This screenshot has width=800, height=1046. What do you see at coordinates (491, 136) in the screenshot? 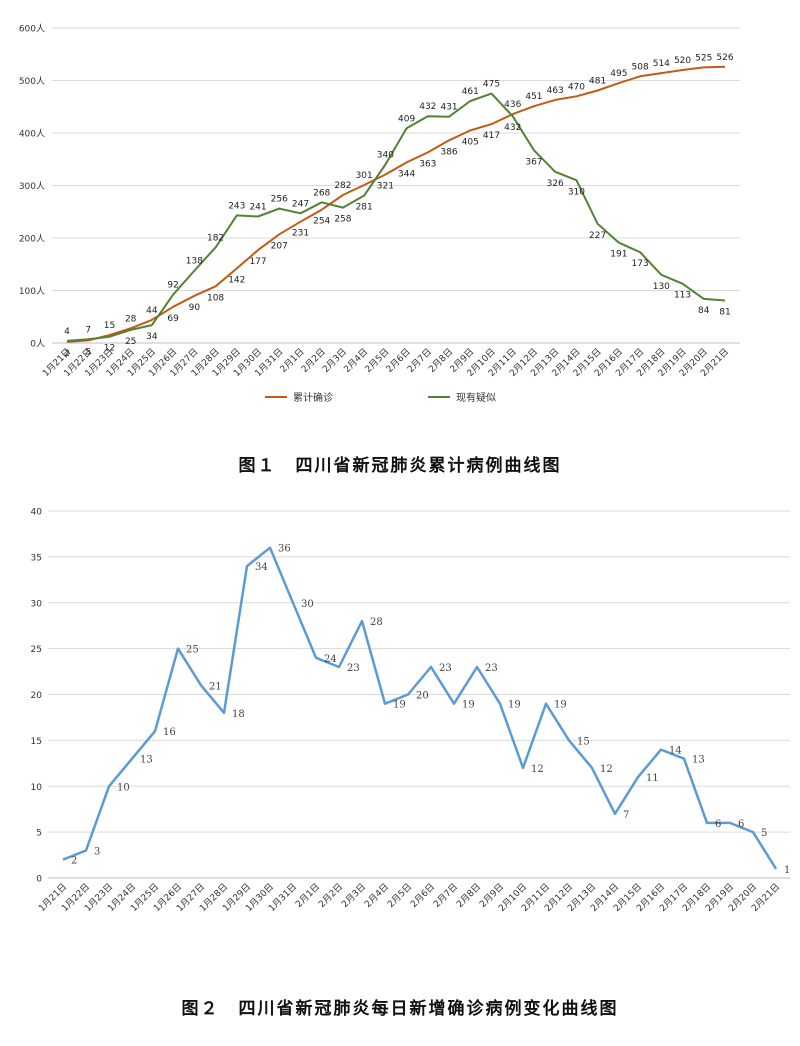
I see `data-label: 417` at bounding box center [491, 136].